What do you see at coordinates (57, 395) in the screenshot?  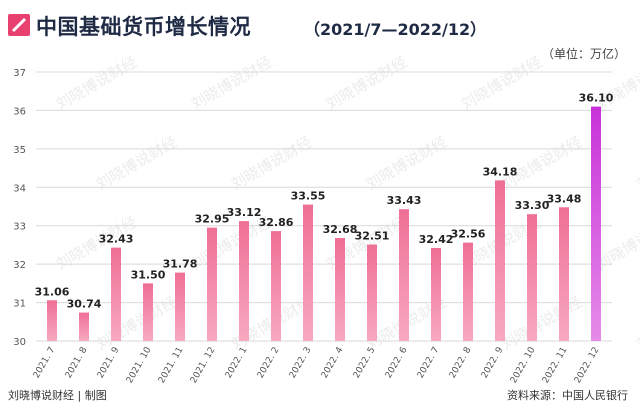 I see `footer-credit: 刘晓博说财经 | 制图` at bounding box center [57, 395].